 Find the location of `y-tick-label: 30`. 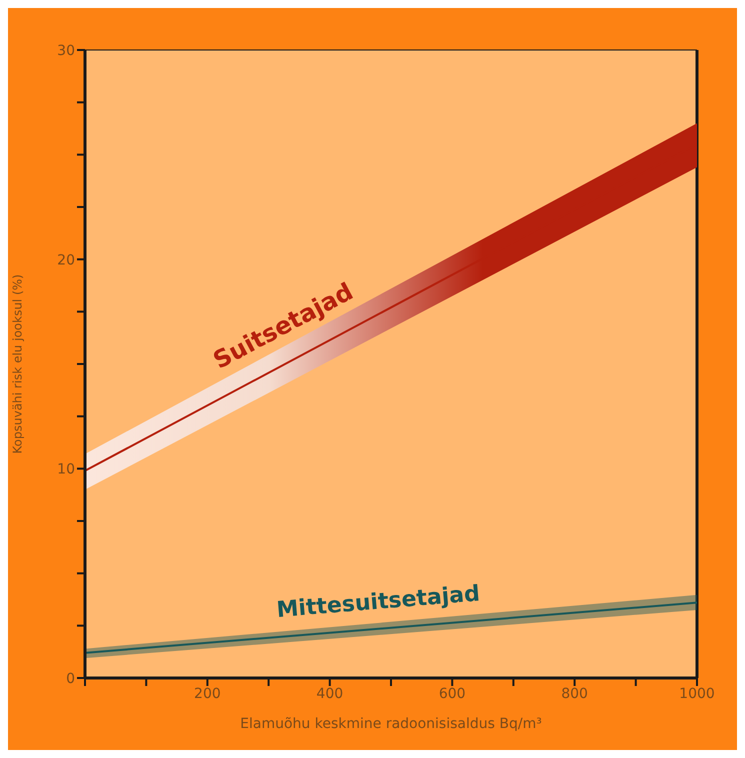

y-tick-label: 30 is located at coordinates (66, 50).